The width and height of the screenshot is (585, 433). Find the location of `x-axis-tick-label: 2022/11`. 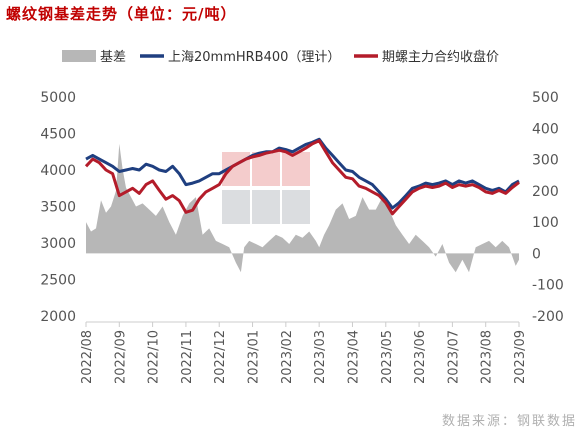

x-axis-tick-label: 2022/11 is located at coordinates (187, 357).